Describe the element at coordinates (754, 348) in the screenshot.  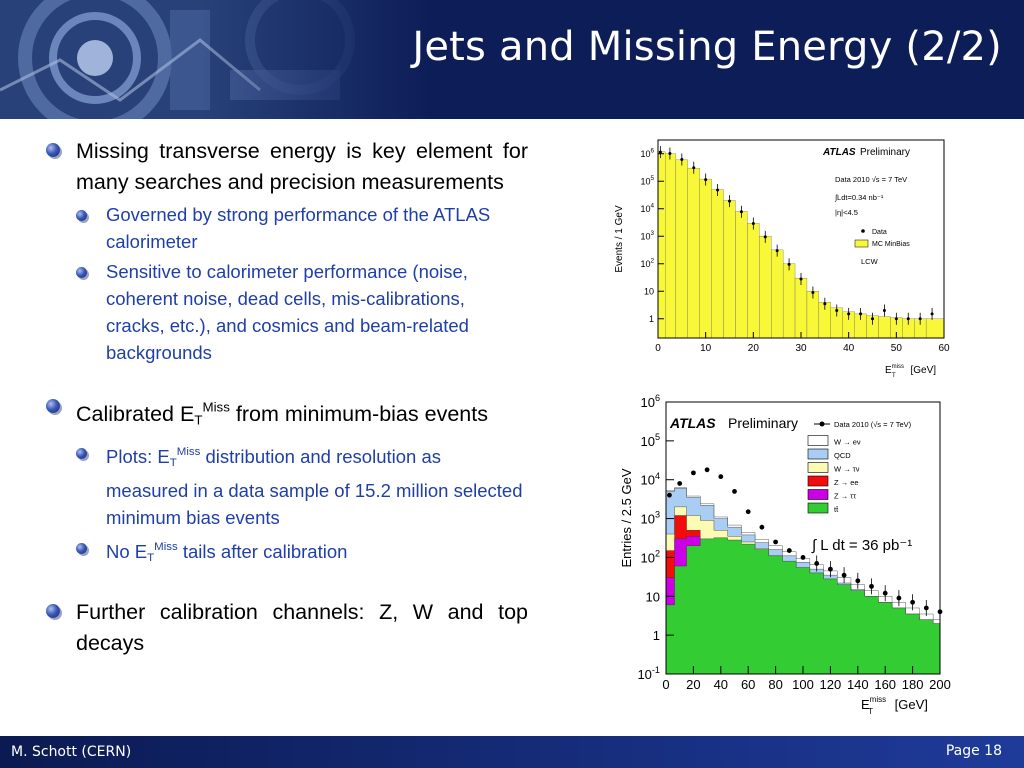
I see `x-tick-label: 20` at that location.